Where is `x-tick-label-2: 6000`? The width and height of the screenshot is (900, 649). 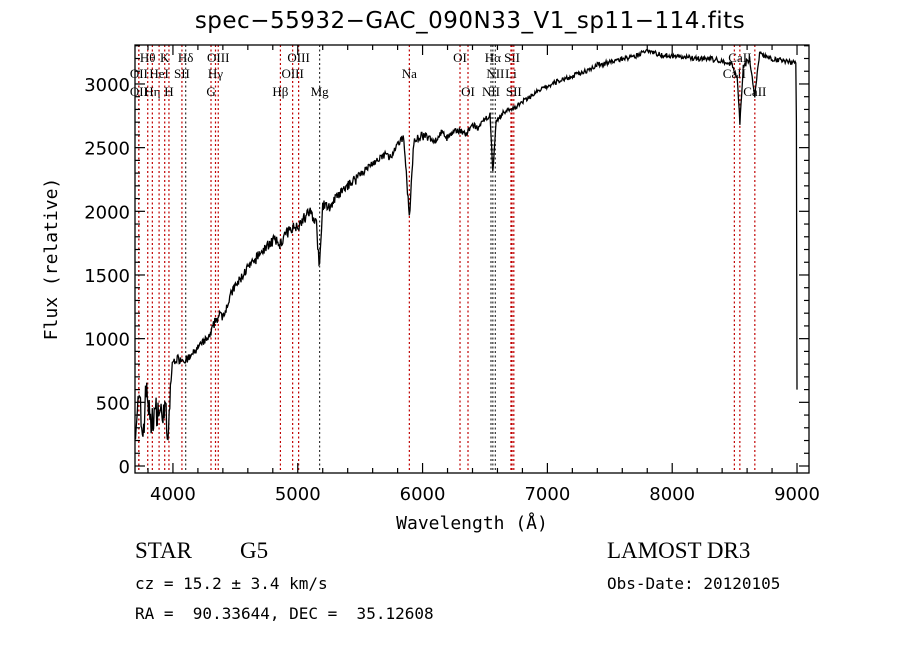
x-tick-label-2: 6000 is located at coordinates (423, 494).